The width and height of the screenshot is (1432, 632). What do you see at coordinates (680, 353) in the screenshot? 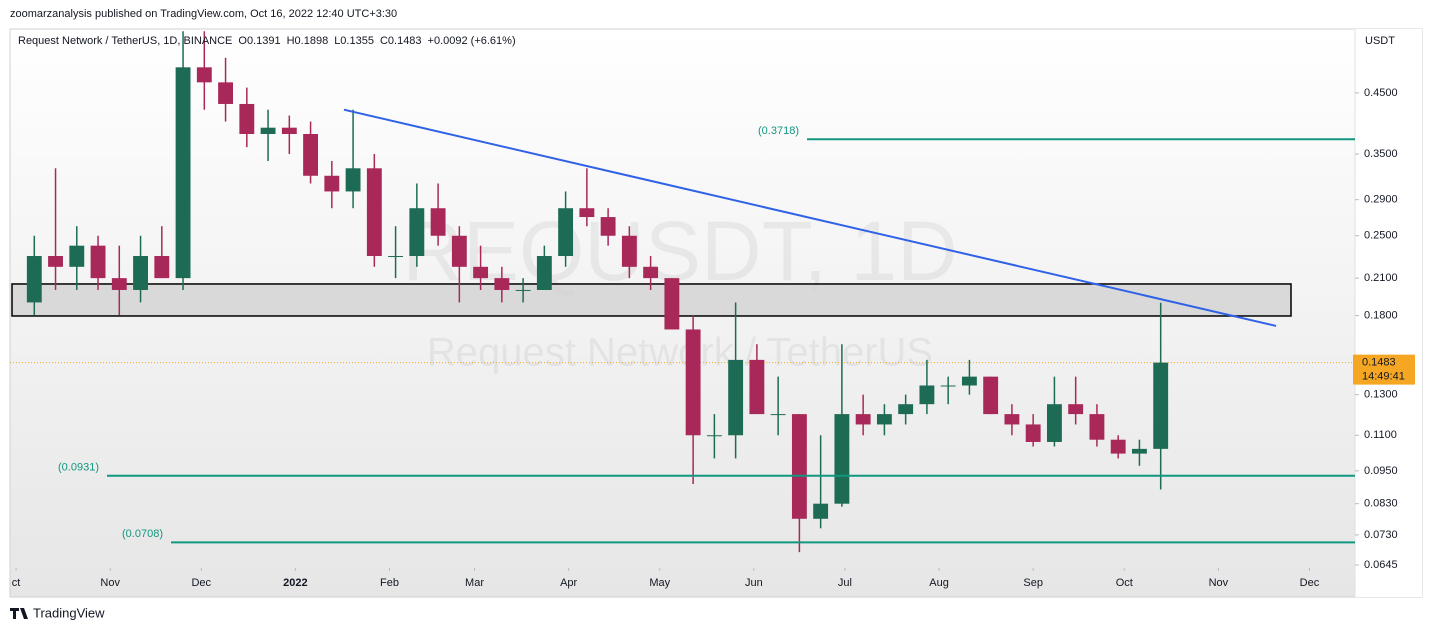
I see `watermark-subtitle: Request Network / TetherUS` at bounding box center [680, 353].